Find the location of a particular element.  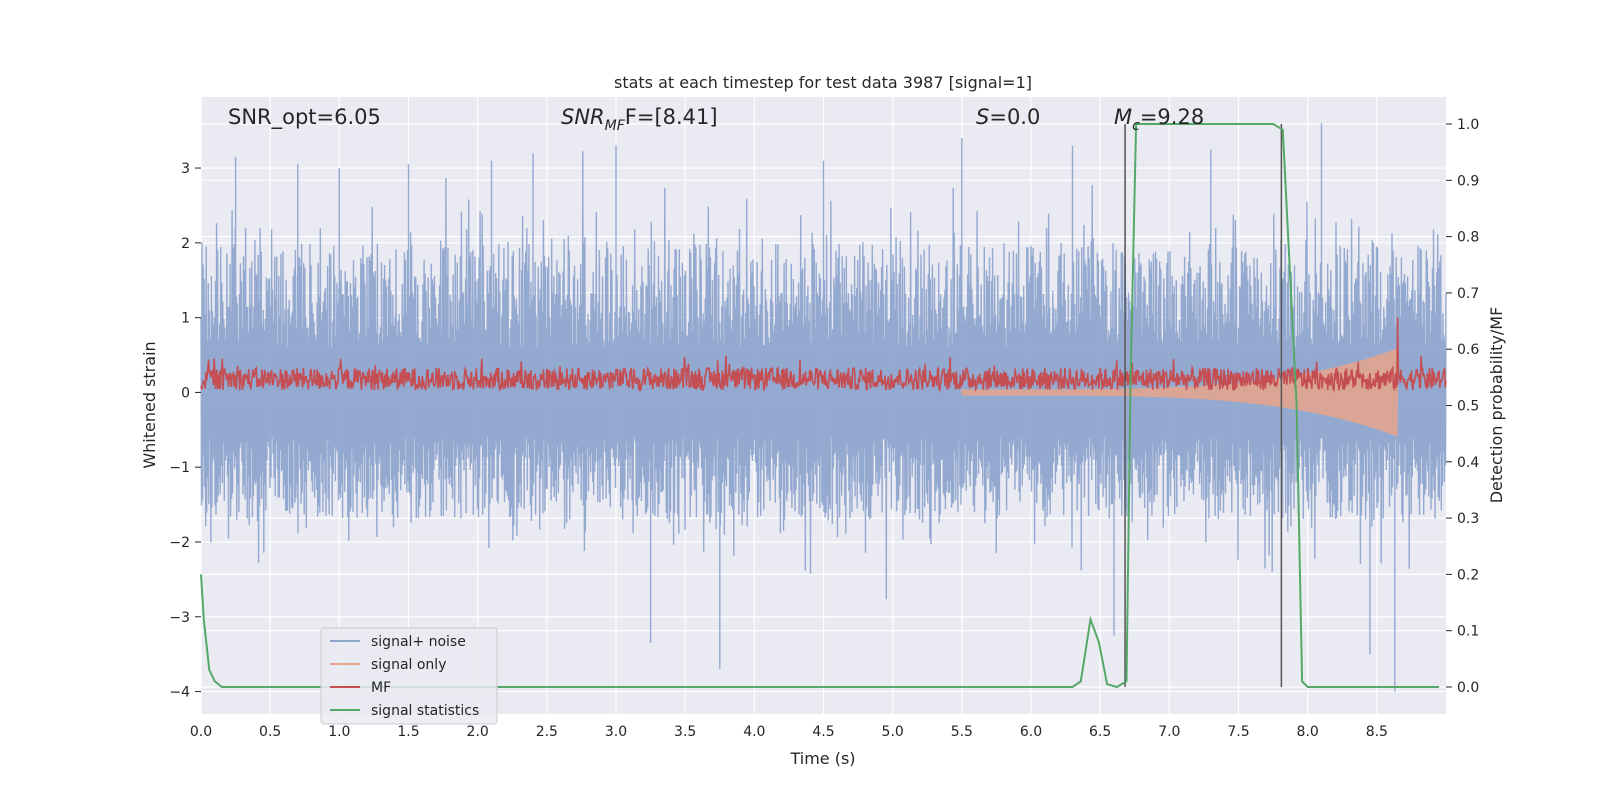

x-tick-label: 5.0 is located at coordinates (893, 732).